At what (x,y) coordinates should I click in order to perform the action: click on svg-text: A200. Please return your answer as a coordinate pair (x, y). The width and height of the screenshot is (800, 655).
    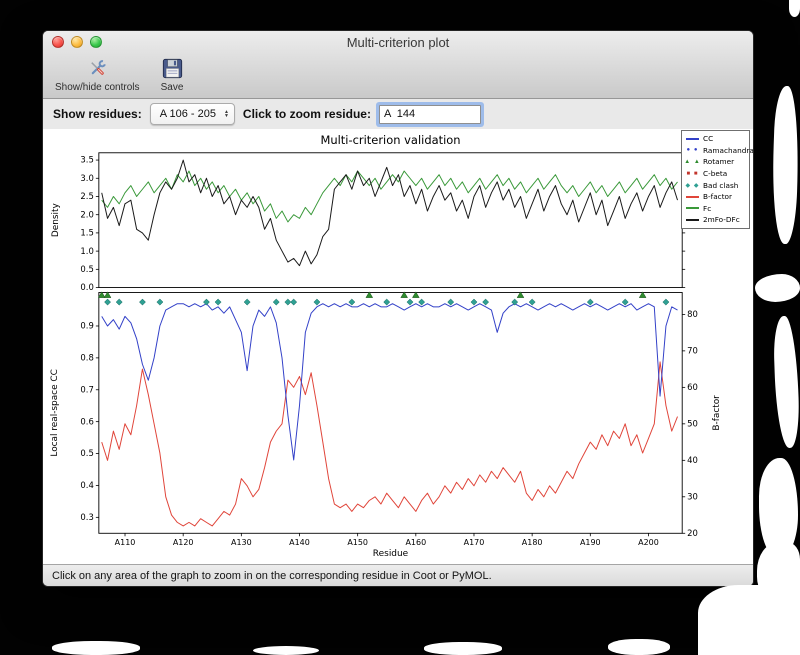
    Looking at the image, I should click on (648, 542).